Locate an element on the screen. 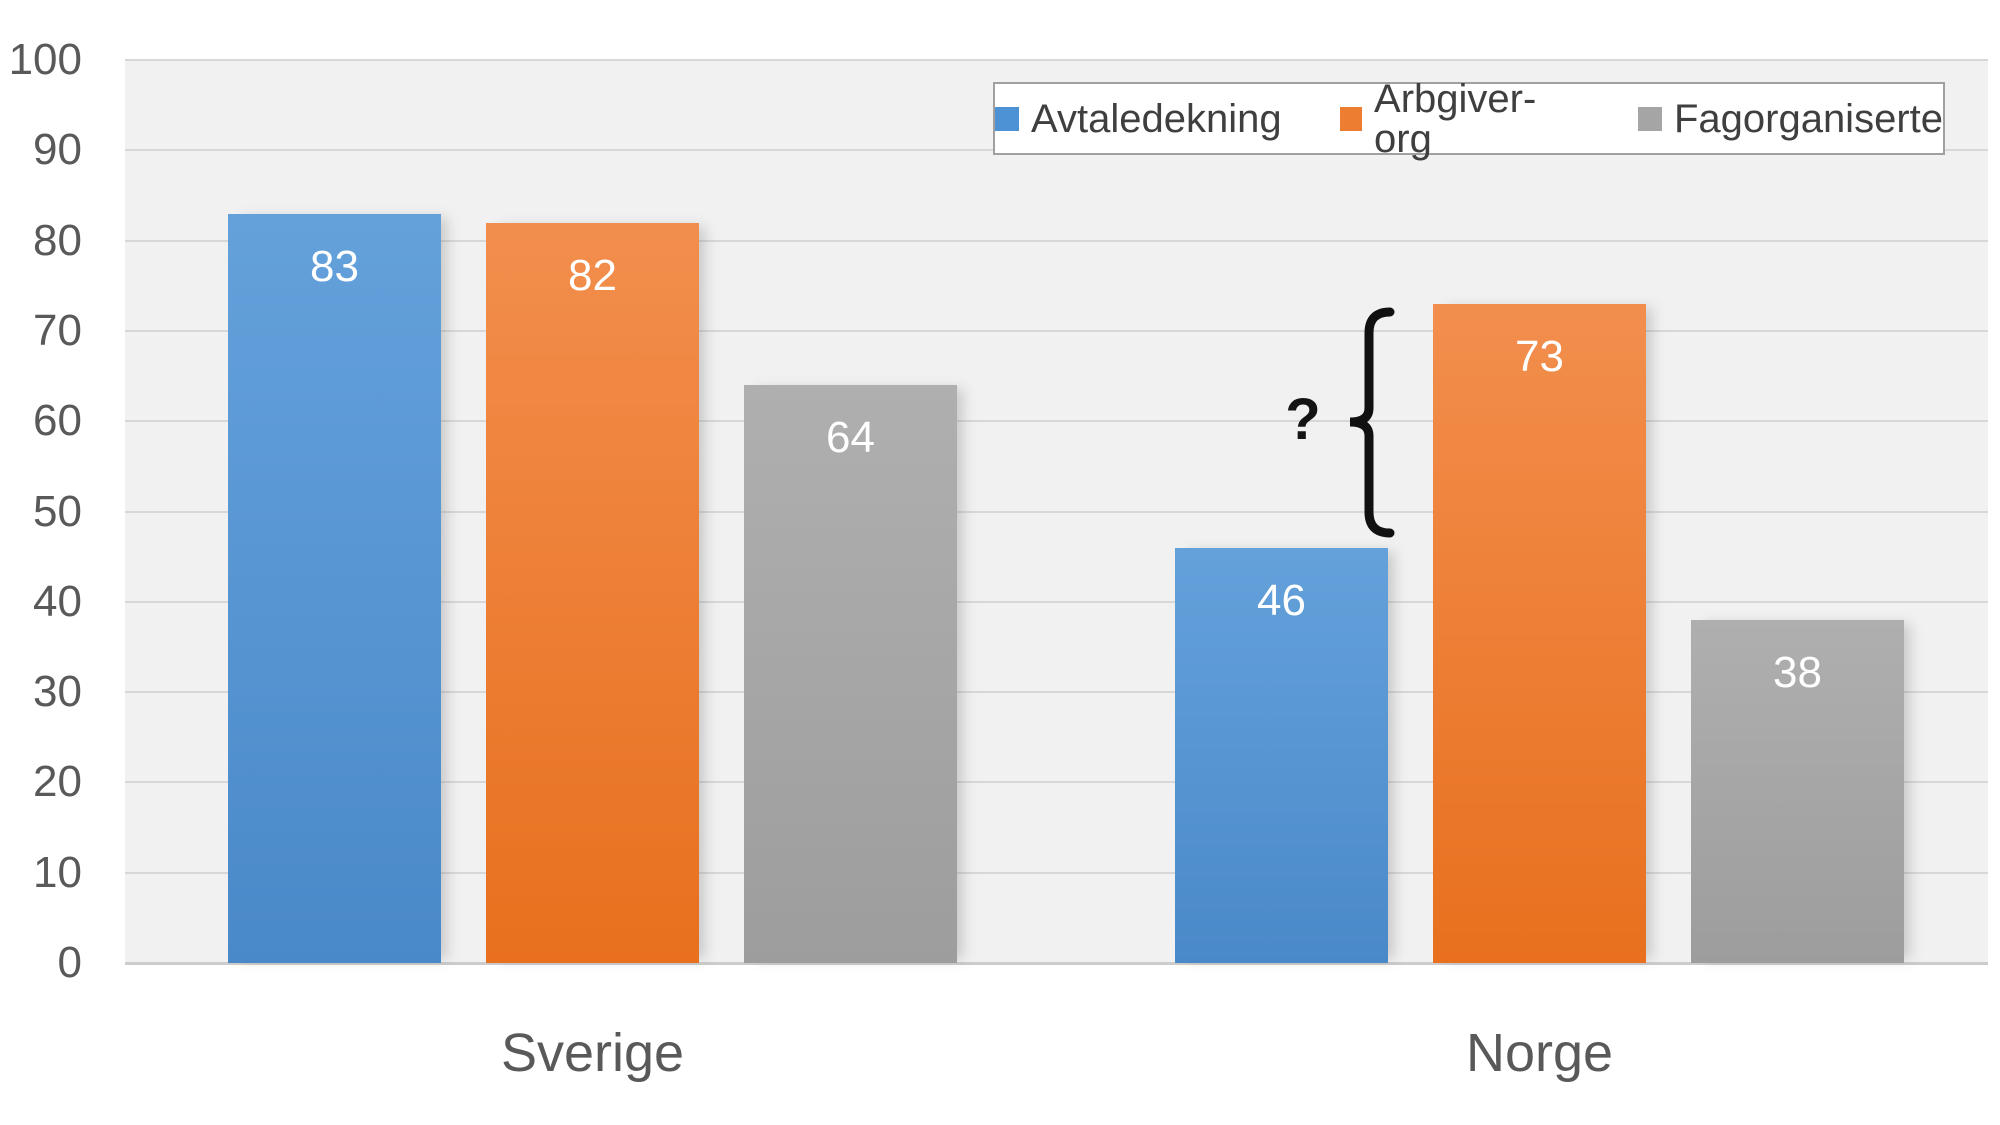 This screenshot has width=2000, height=1125. legend-label: Fagorganiserte is located at coordinates (1808, 118).